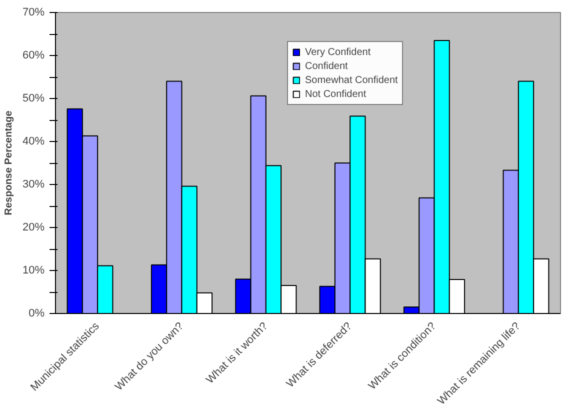 The height and width of the screenshot is (414, 572). I want to click on y-tick-label: 20%, so click(33, 228).